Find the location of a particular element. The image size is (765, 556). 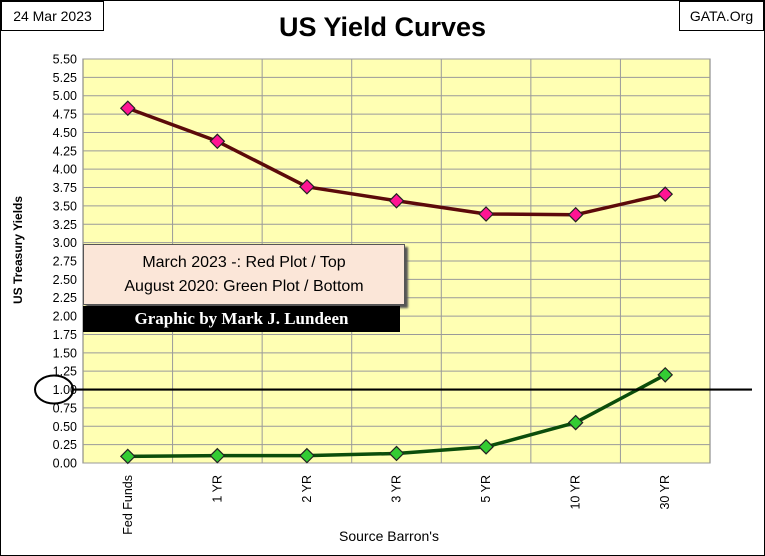

y-tick-label: 4.25 is located at coordinates (65, 151).